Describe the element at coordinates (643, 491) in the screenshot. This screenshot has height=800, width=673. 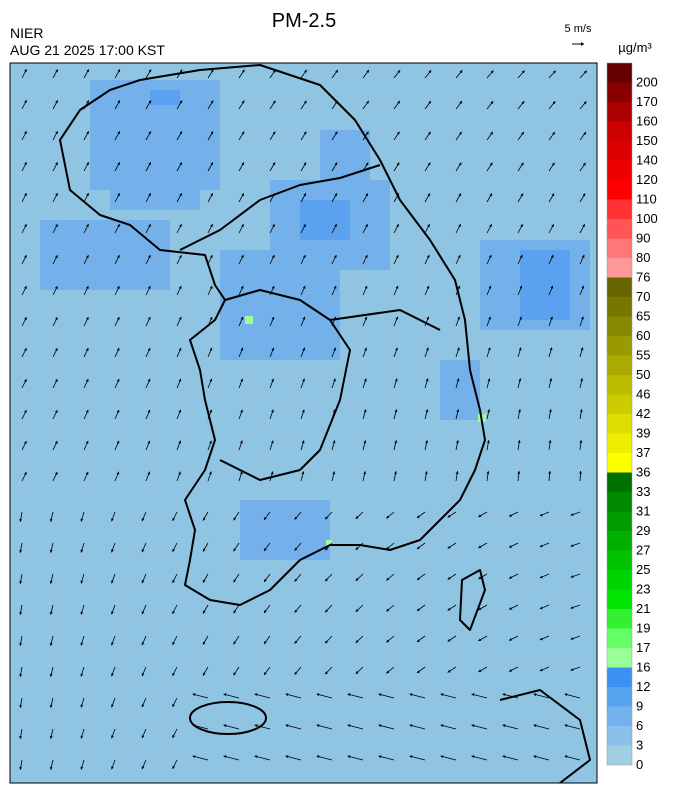
I see `colorbar-tick-label: 33` at that location.